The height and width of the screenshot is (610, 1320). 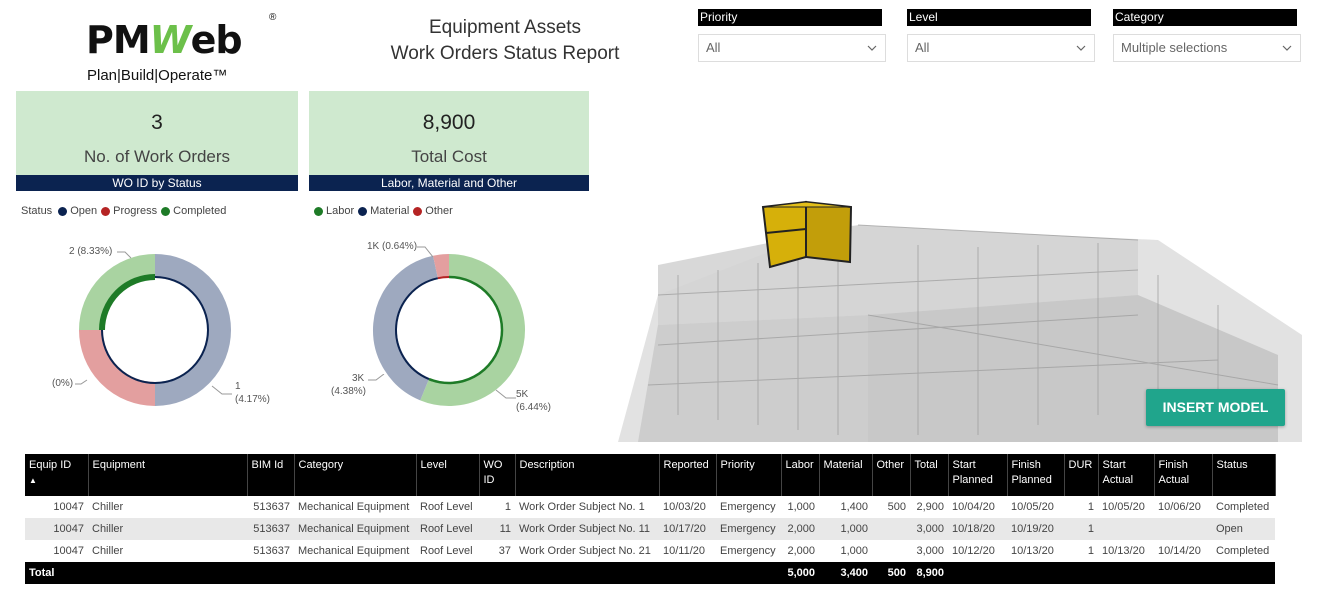 What do you see at coordinates (1183, 475) in the screenshot?
I see `col-finish-actual: Finish Actual` at bounding box center [1183, 475].